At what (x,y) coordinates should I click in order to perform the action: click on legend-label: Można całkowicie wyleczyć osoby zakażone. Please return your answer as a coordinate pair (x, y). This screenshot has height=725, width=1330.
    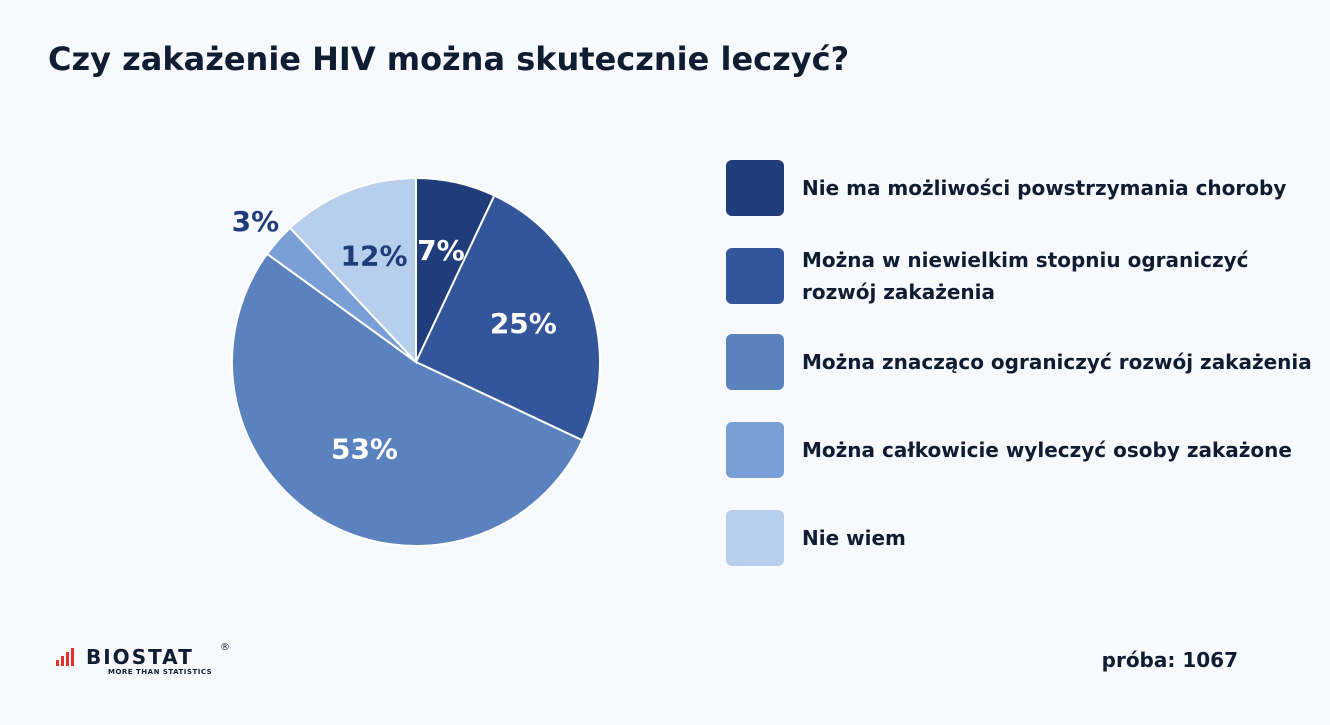
    Looking at the image, I should click on (1047, 450).